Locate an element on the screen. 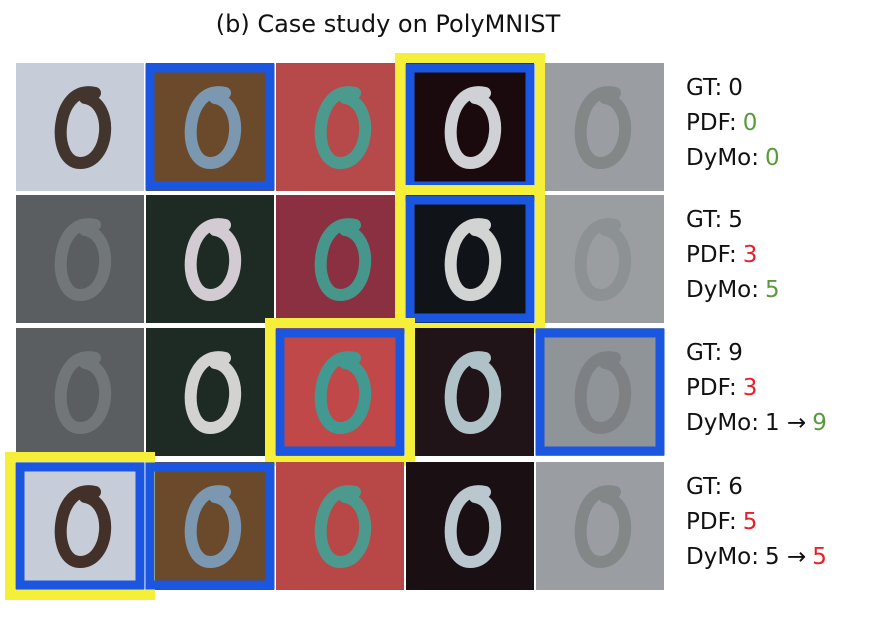  annotation-line: PDF: 5 is located at coordinates (724, 522).